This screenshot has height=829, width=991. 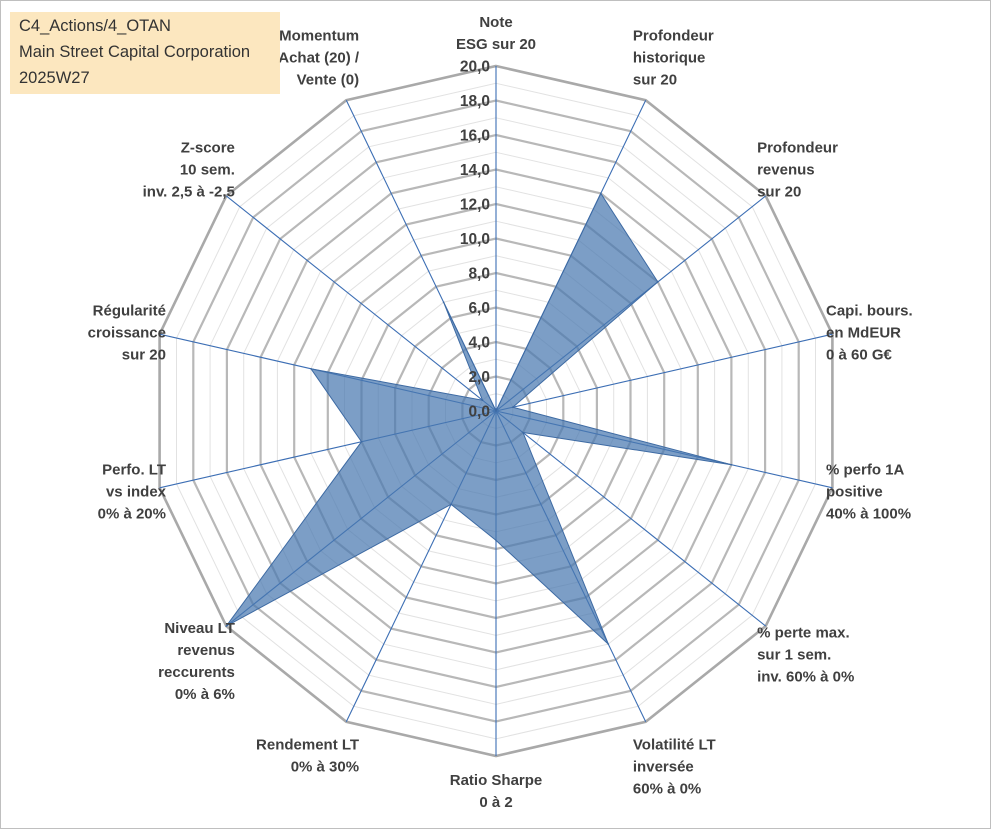 I want to click on tick-label: 14,0, so click(x=475, y=170).